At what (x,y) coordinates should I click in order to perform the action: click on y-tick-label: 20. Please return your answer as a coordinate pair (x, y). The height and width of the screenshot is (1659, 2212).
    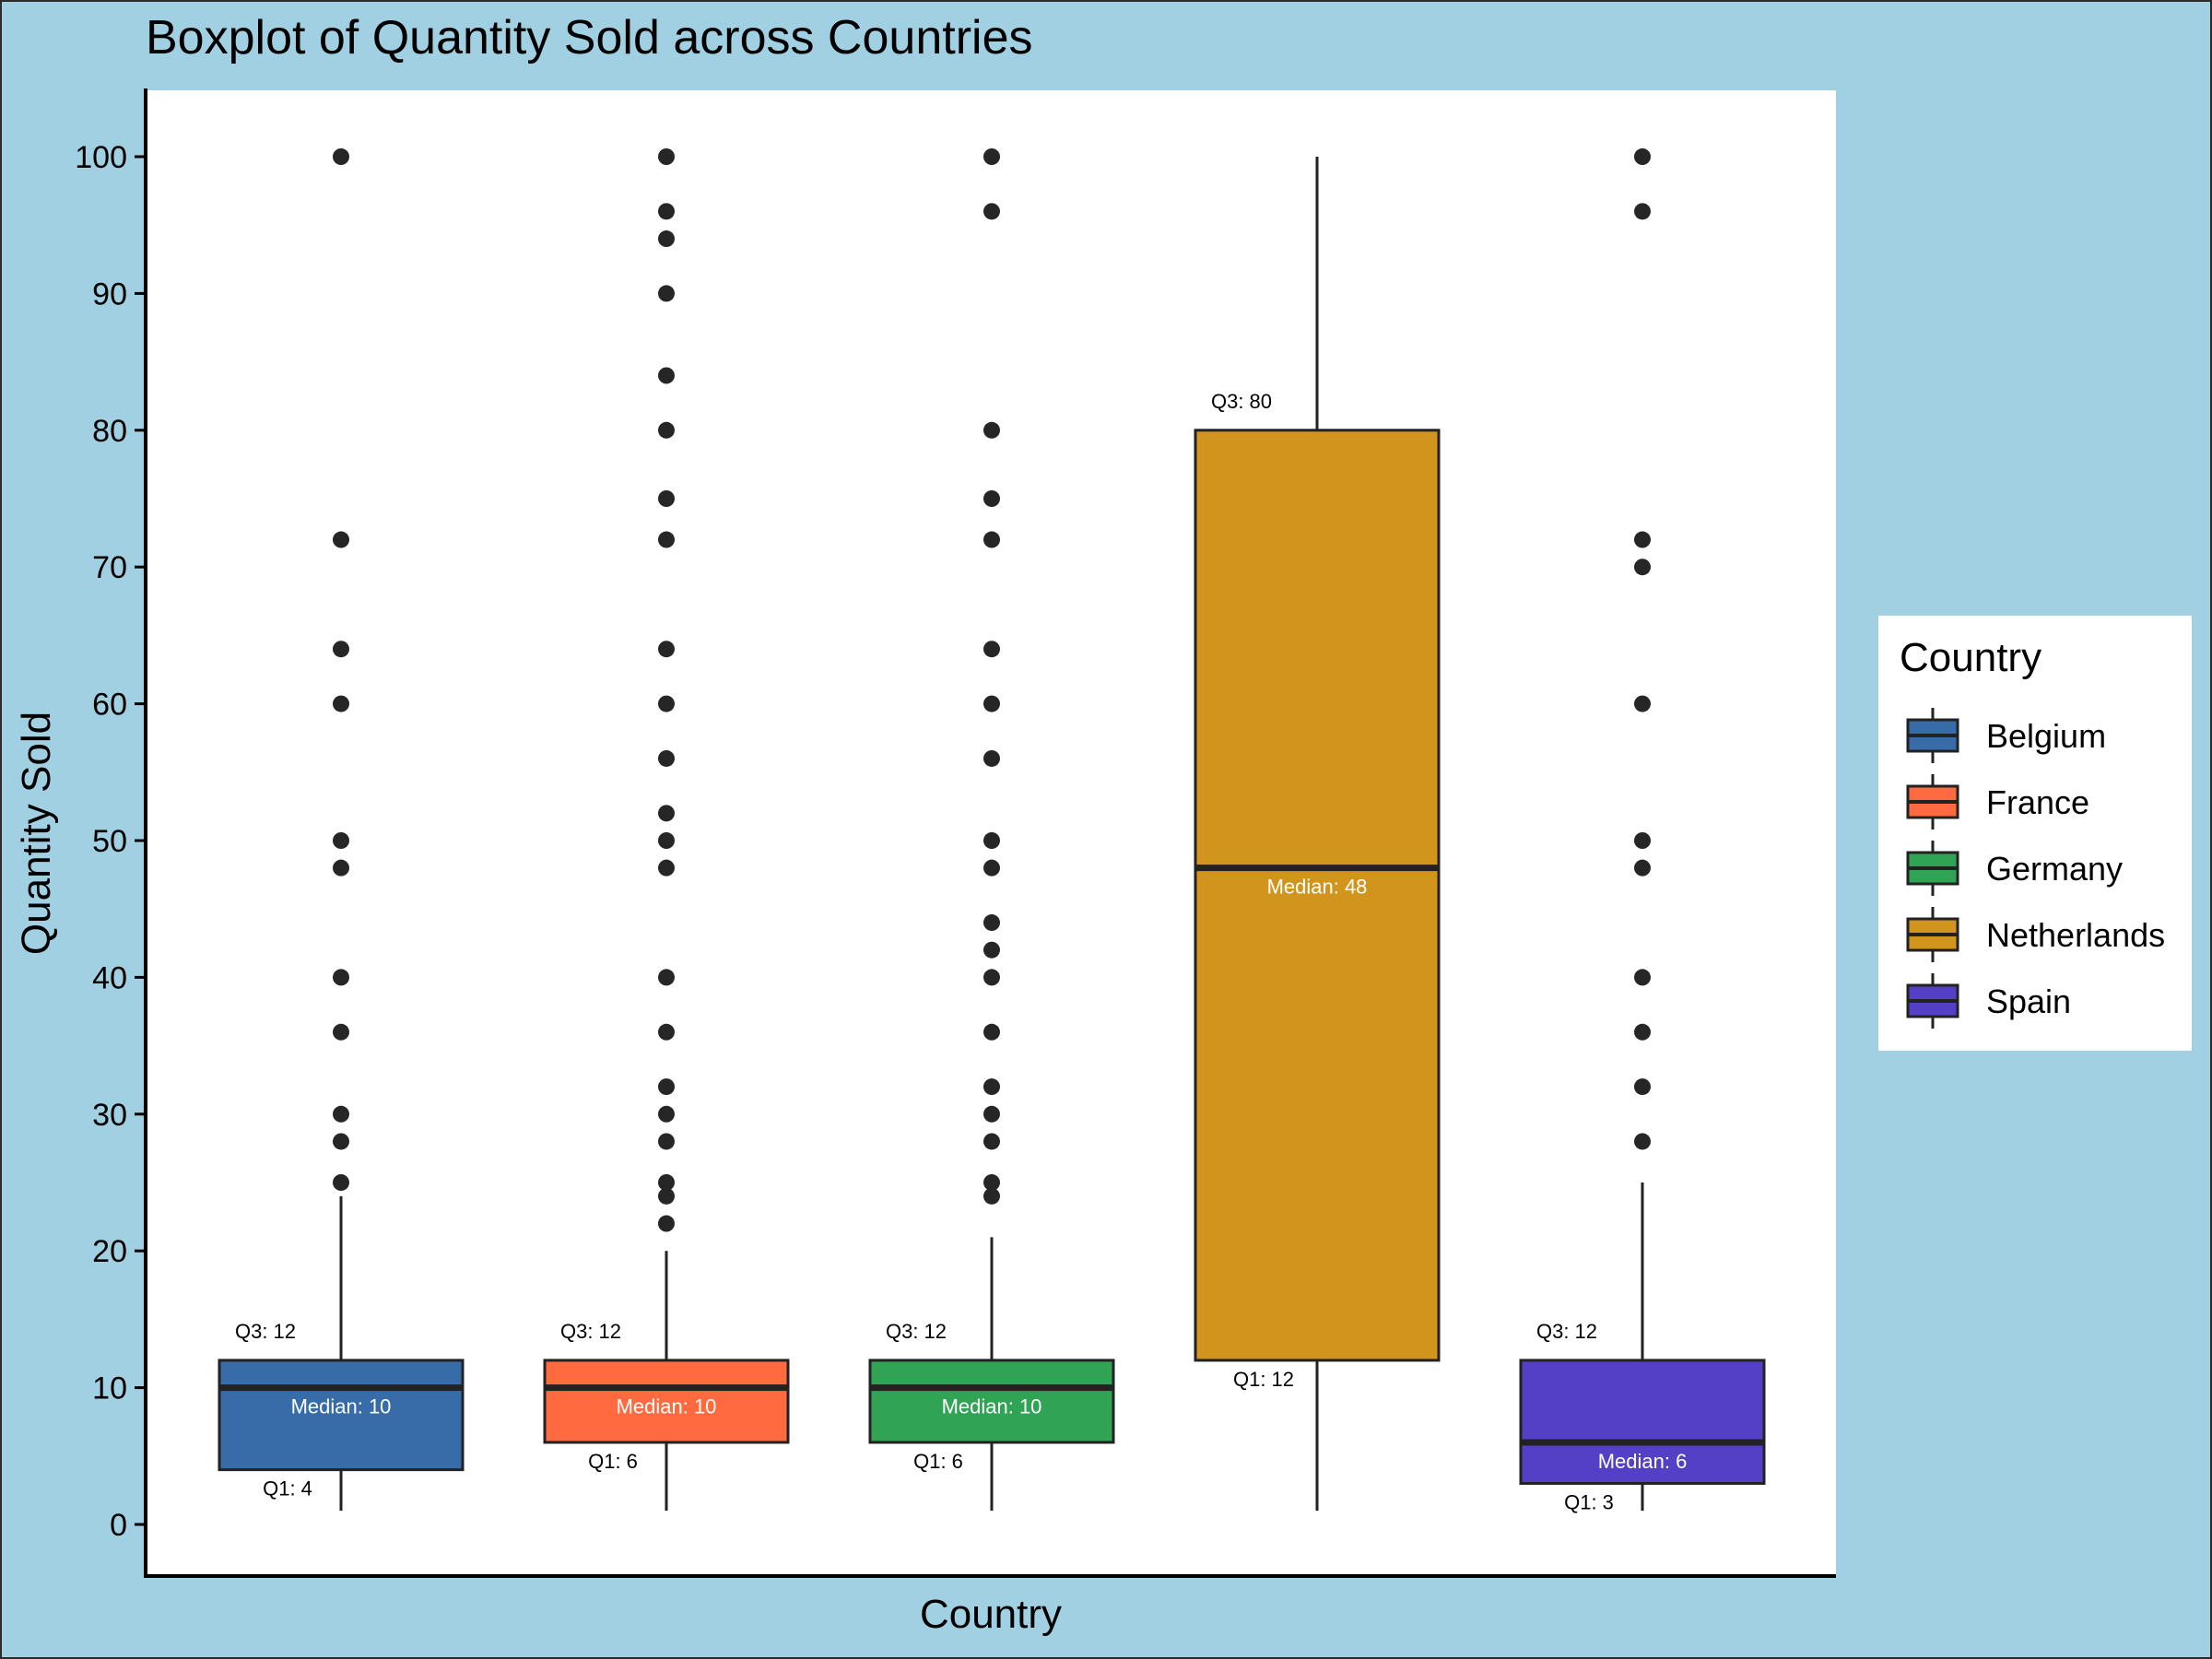
    Looking at the image, I should click on (109, 1251).